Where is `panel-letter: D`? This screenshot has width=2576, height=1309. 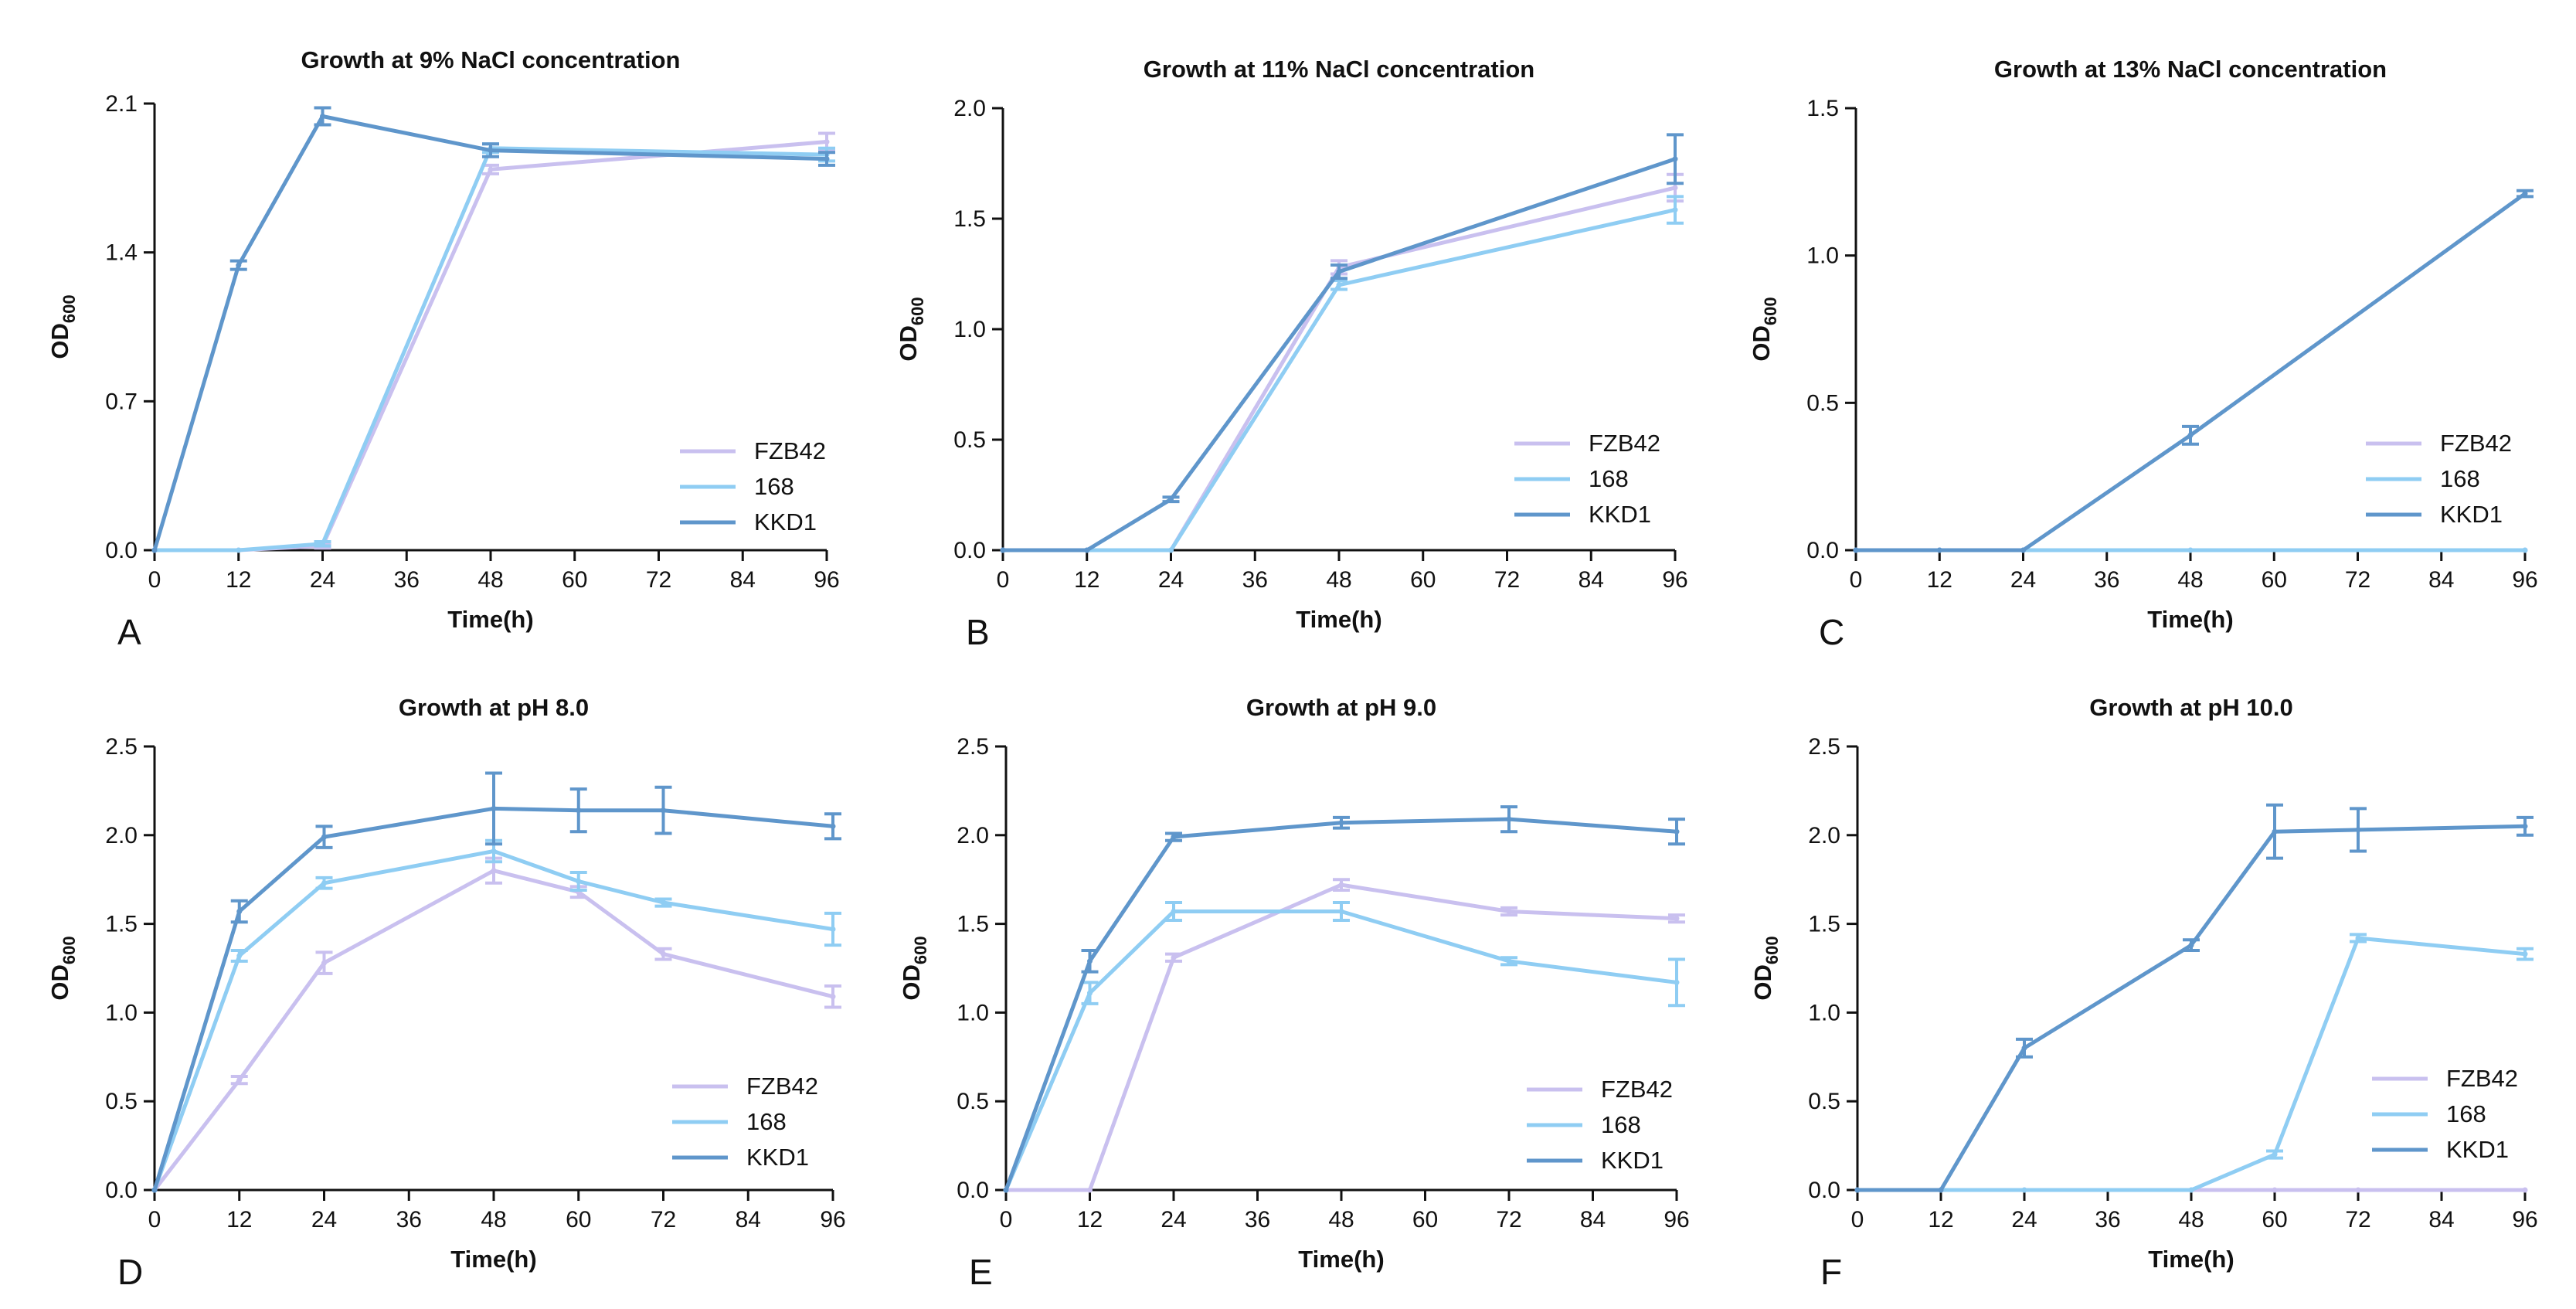
panel-letter: D is located at coordinates (130, 1272).